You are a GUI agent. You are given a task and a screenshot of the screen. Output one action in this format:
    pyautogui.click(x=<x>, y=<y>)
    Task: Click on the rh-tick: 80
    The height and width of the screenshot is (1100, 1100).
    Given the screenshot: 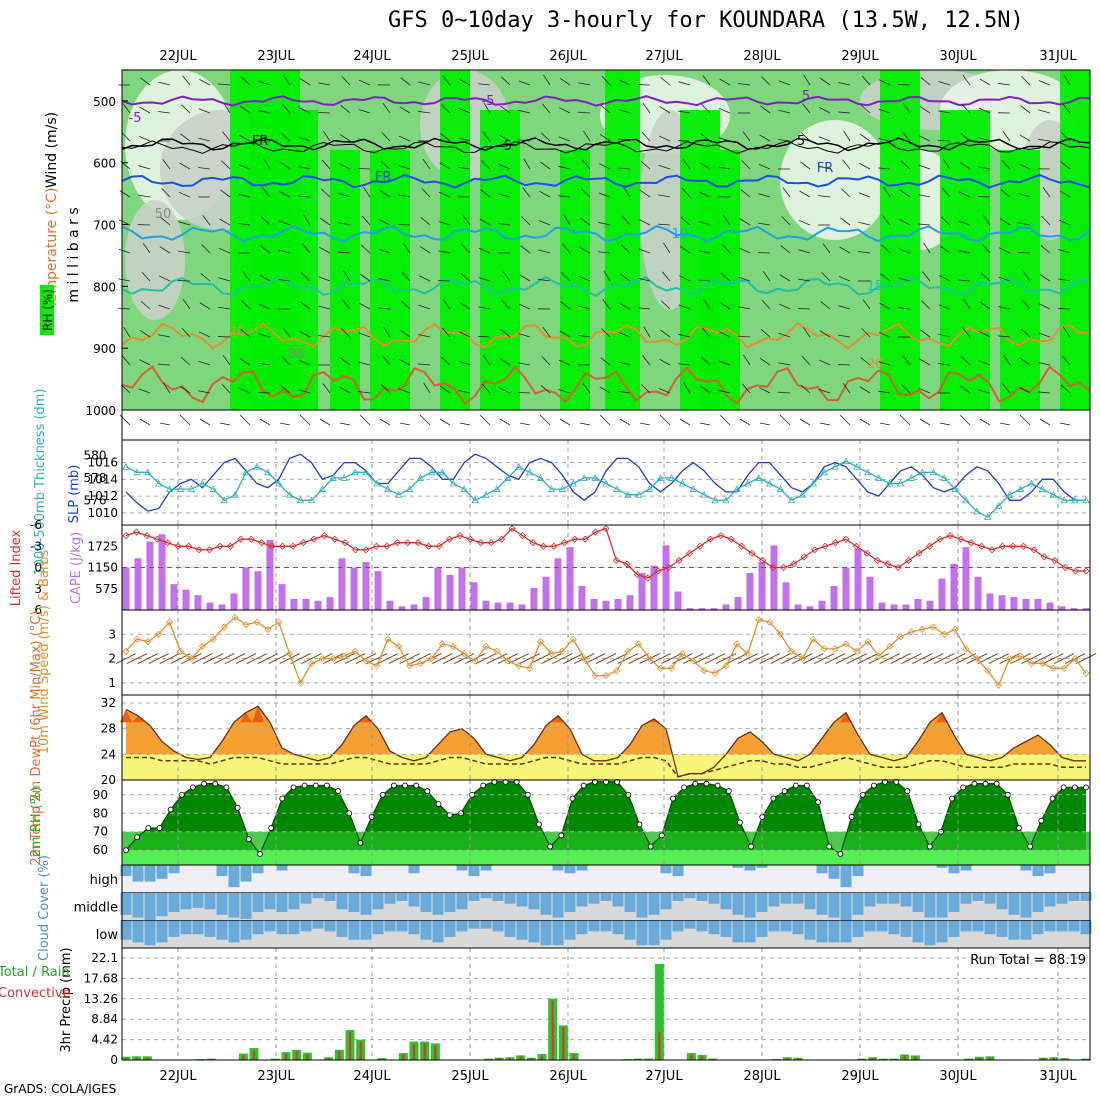 What is the action you would take?
    pyautogui.click(x=100, y=813)
    